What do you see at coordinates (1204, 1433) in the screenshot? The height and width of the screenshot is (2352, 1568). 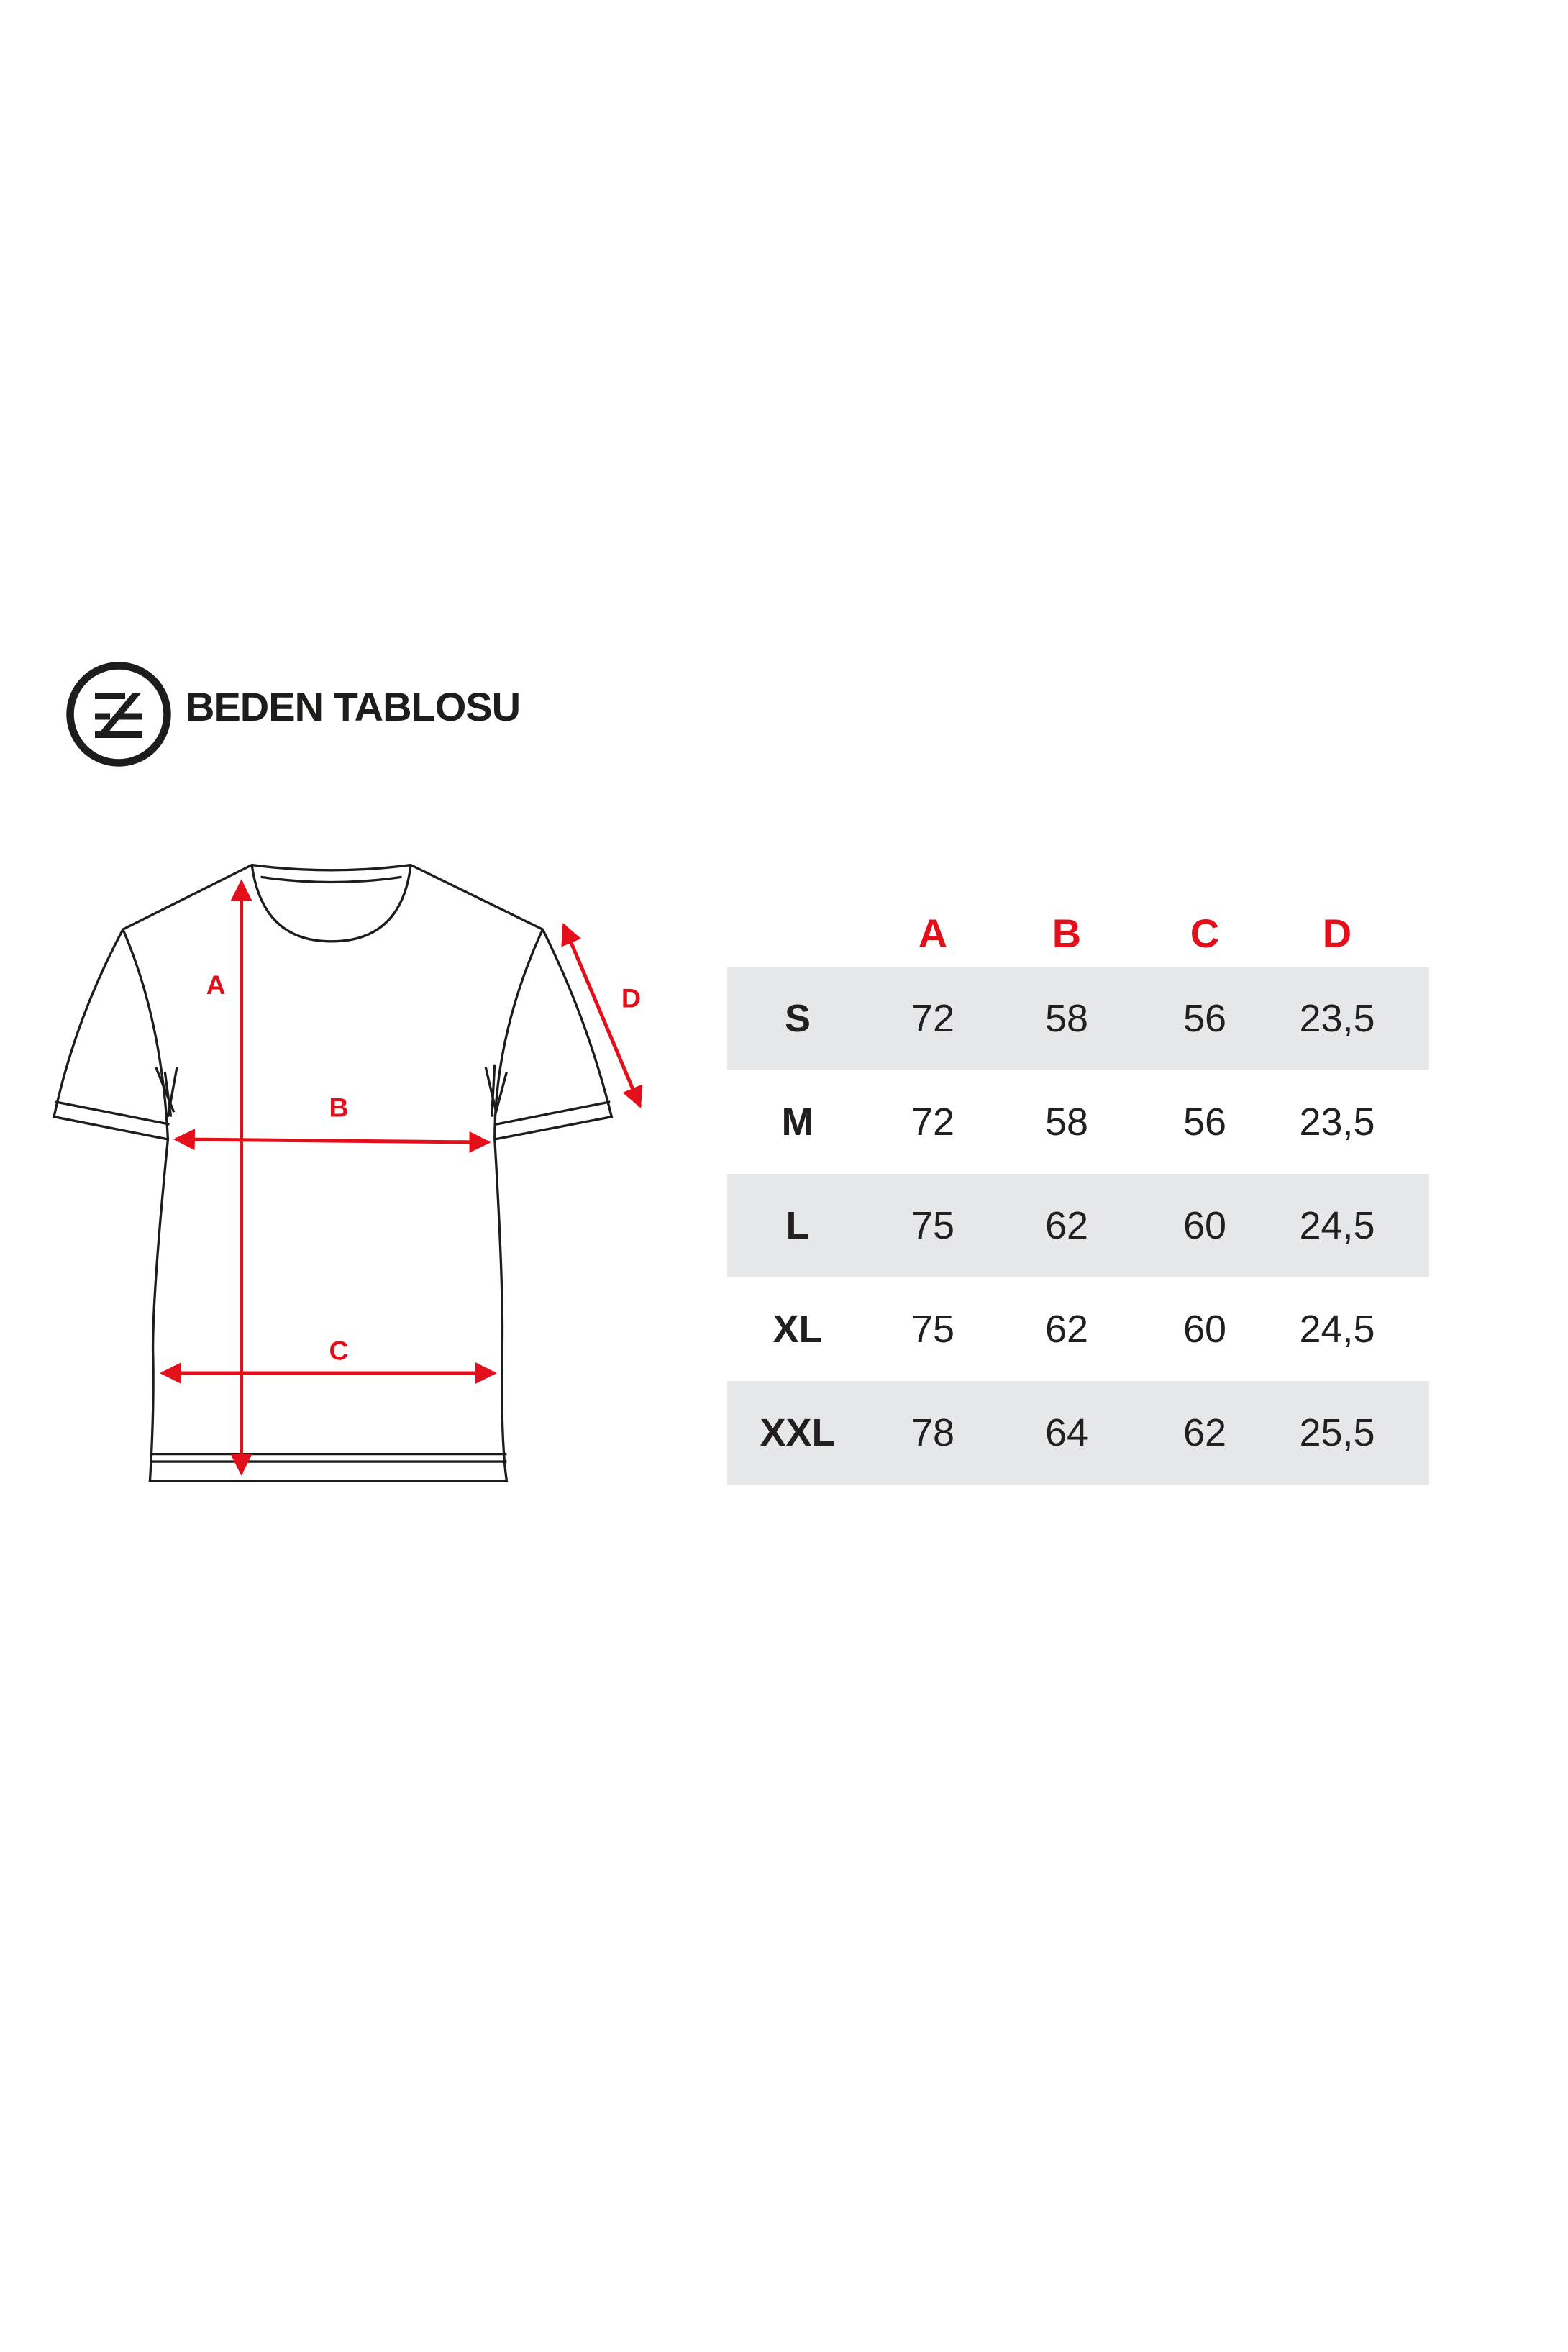 I see `value-c: 62` at bounding box center [1204, 1433].